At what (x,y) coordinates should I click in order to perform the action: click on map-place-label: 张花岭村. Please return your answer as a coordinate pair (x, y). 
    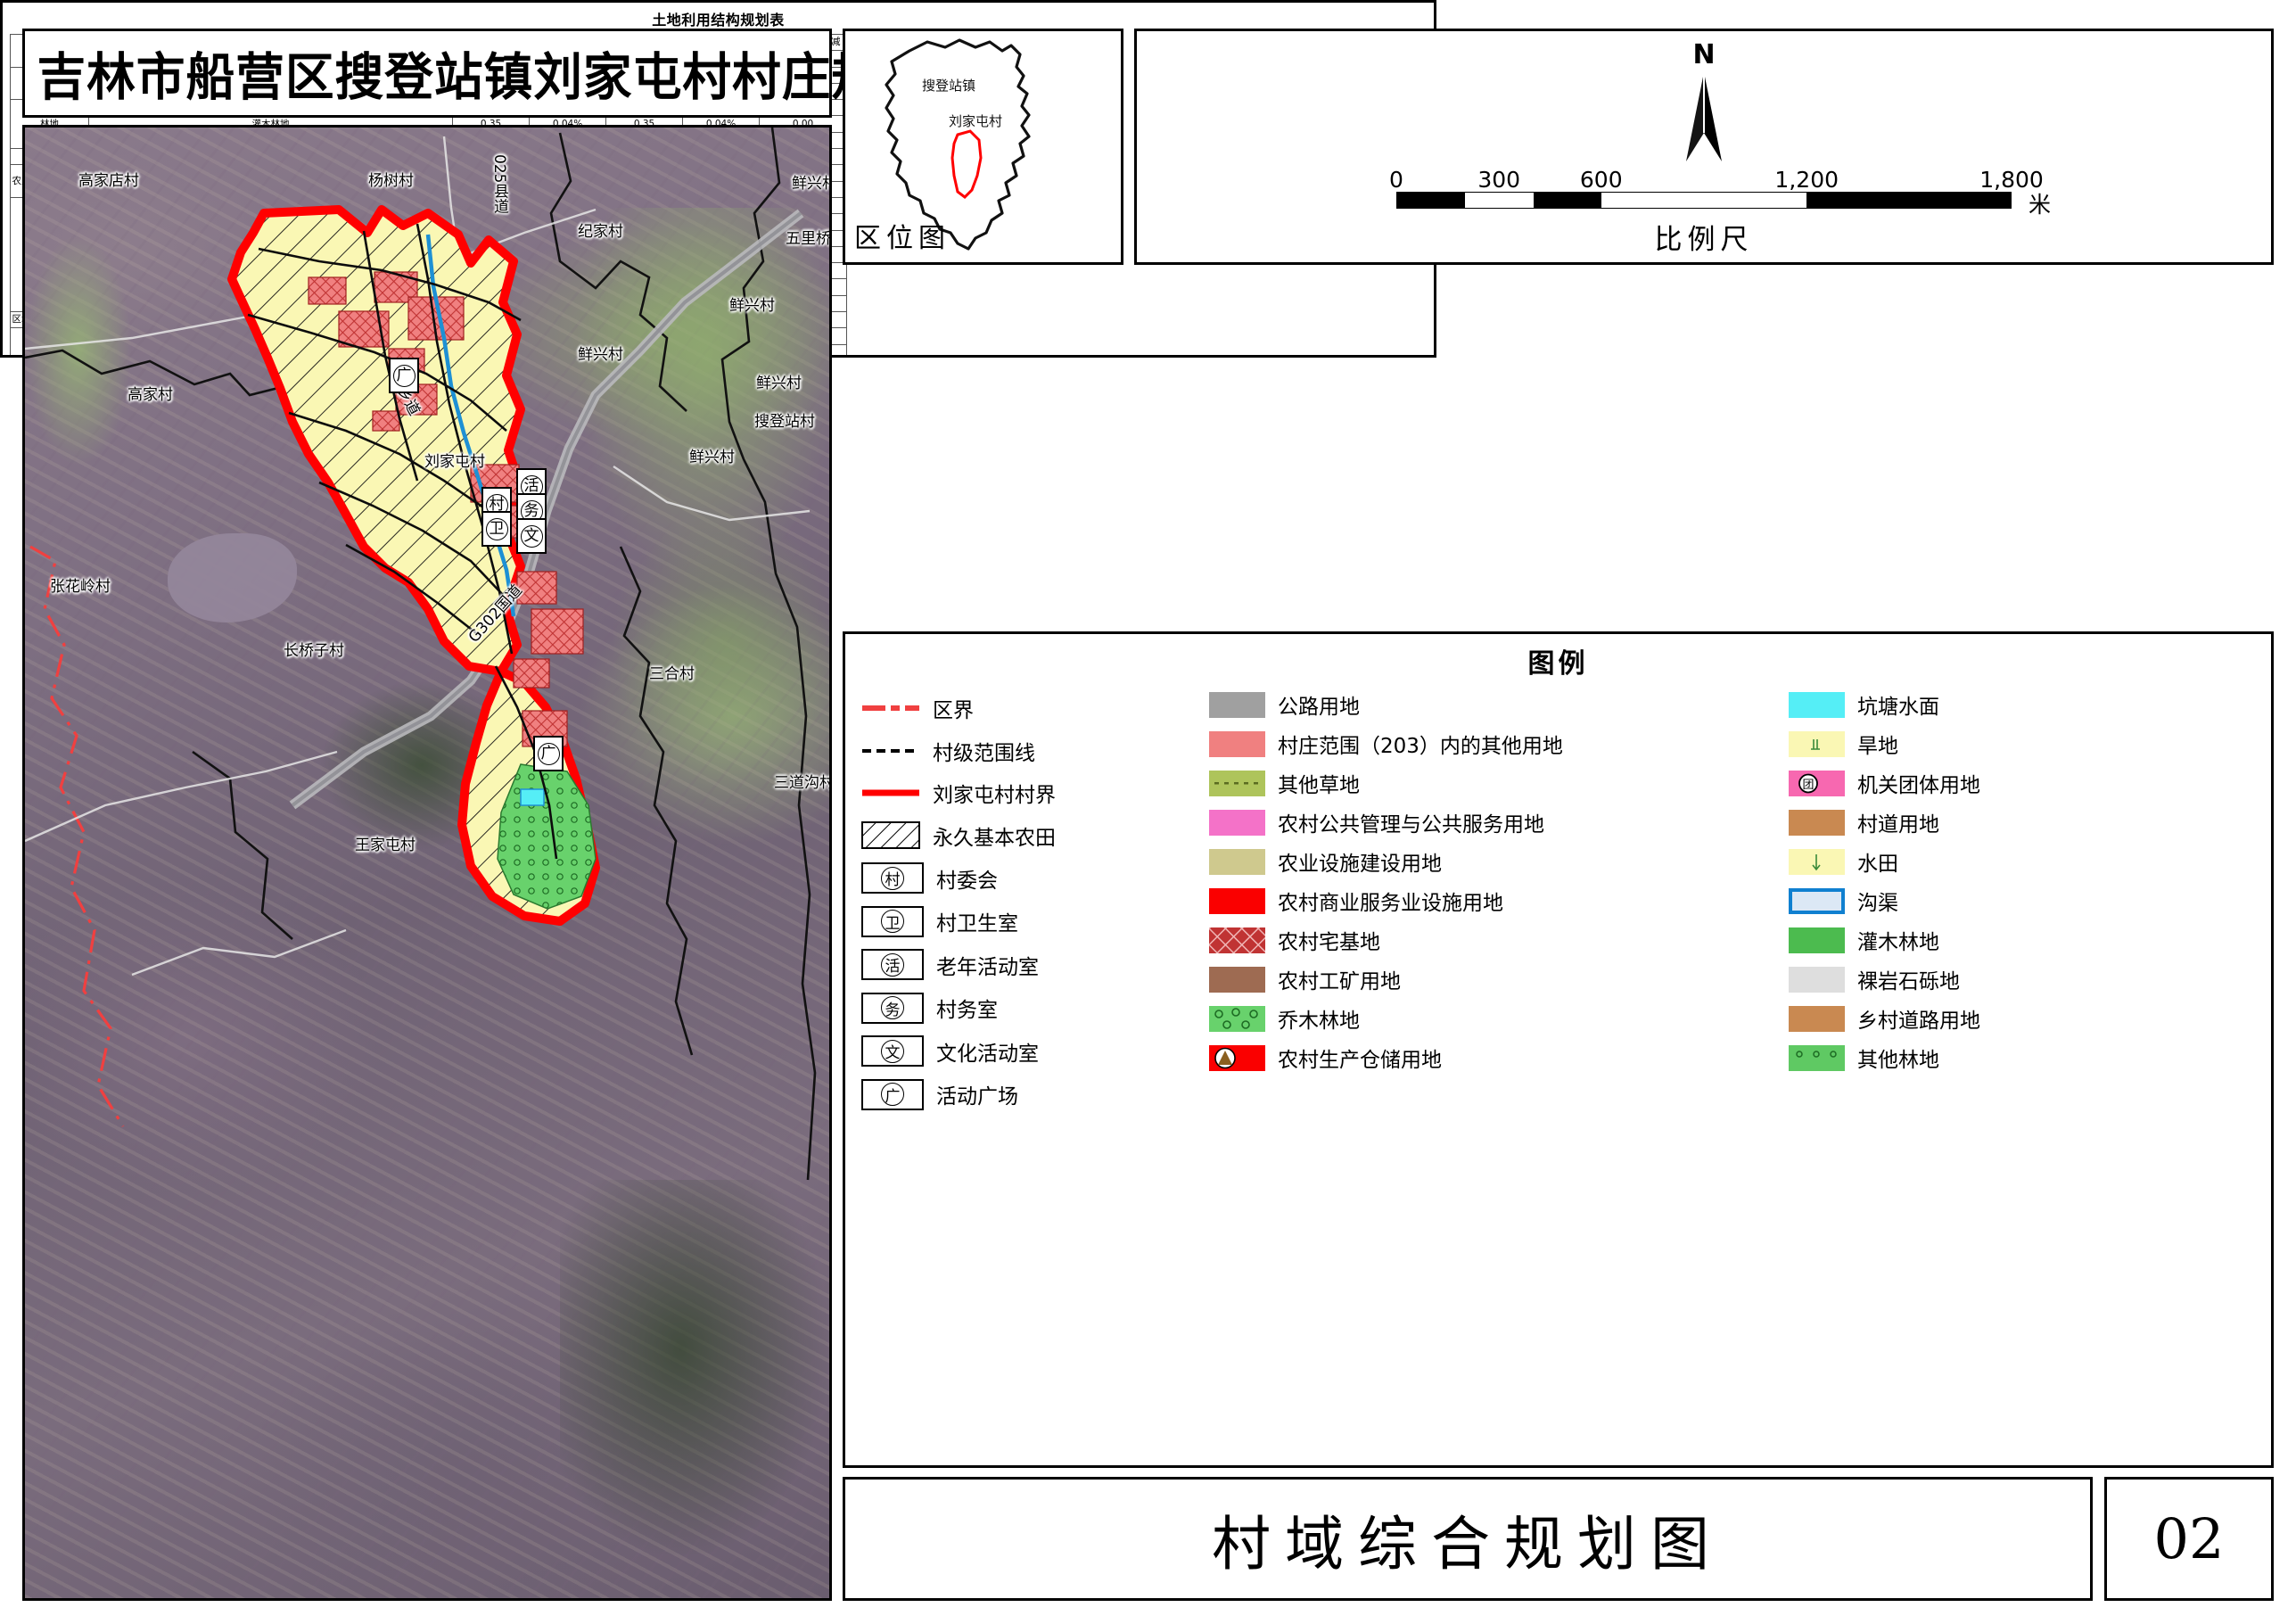
    Looking at the image, I should click on (80, 587).